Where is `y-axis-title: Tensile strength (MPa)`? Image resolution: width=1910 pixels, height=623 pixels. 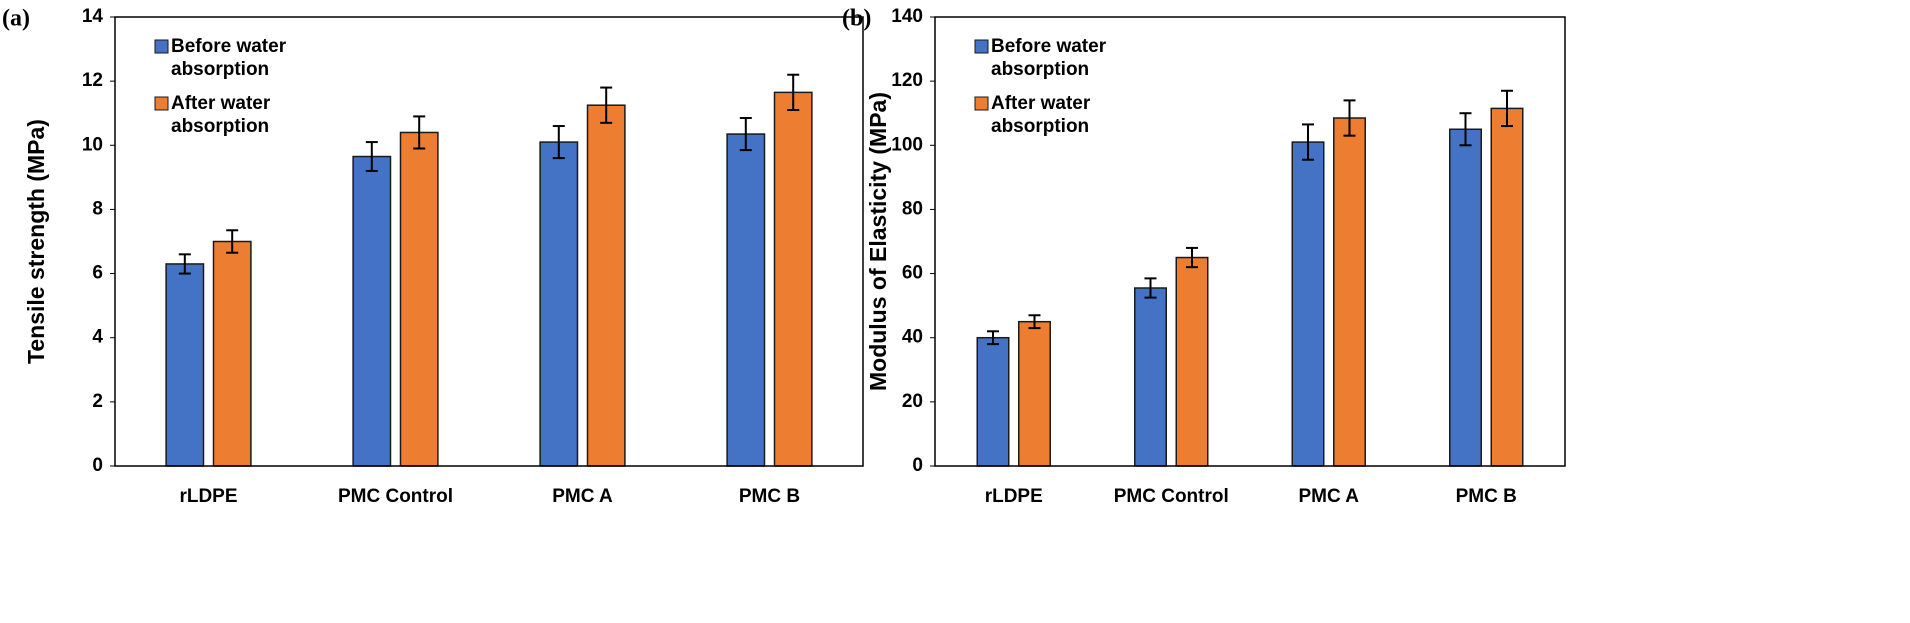 y-axis-title: Tensile strength (MPa) is located at coordinates (36, 241).